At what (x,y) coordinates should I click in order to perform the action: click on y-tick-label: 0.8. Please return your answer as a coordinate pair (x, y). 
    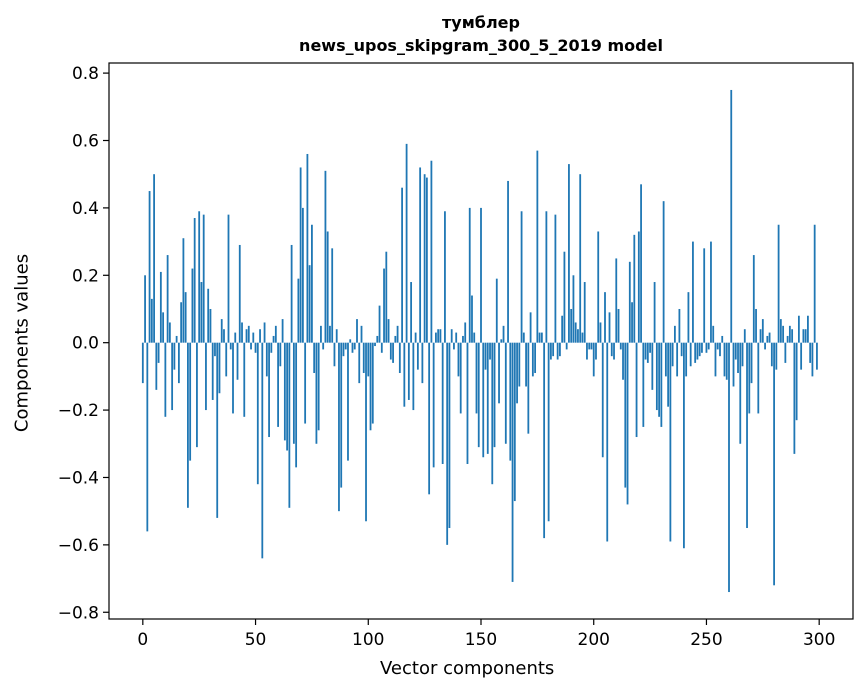
    Looking at the image, I should click on (85, 74).